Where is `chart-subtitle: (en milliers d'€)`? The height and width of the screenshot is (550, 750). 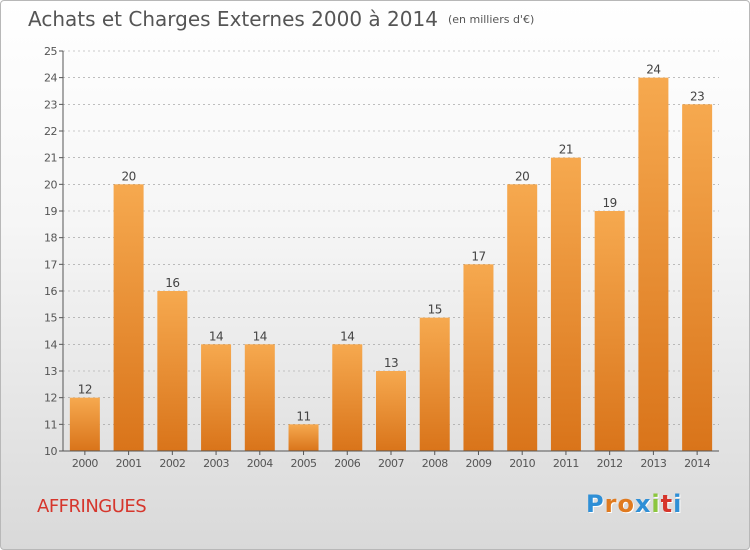 chart-subtitle: (en milliers d'€) is located at coordinates (491, 19).